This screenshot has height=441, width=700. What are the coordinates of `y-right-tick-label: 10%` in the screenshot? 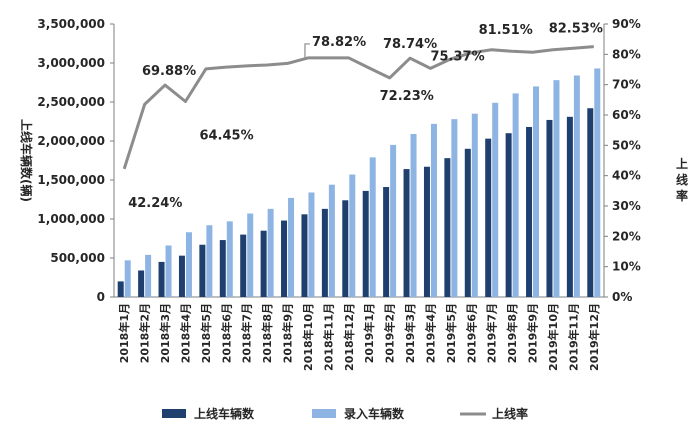 It's located at (626, 267).